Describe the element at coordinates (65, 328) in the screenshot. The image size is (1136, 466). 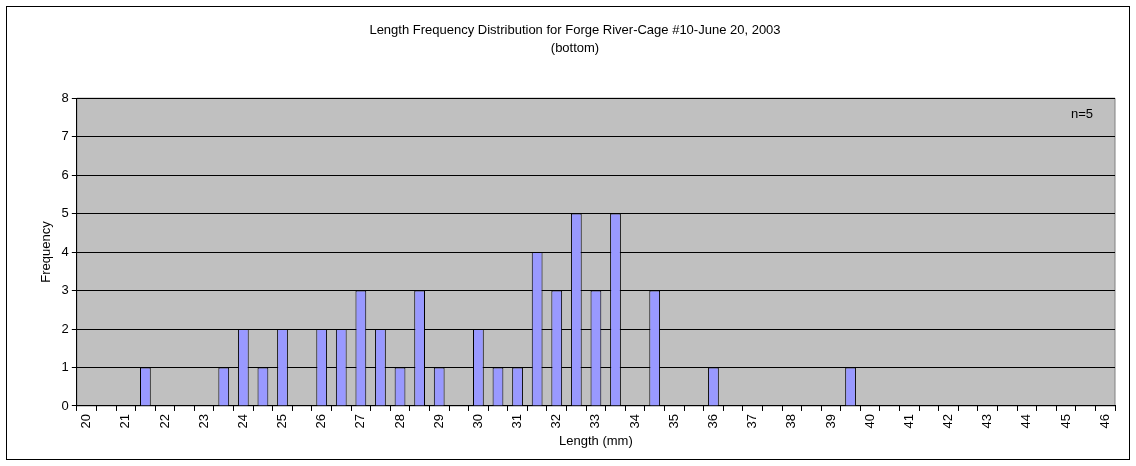
I see `y-tick-label: 2` at that location.